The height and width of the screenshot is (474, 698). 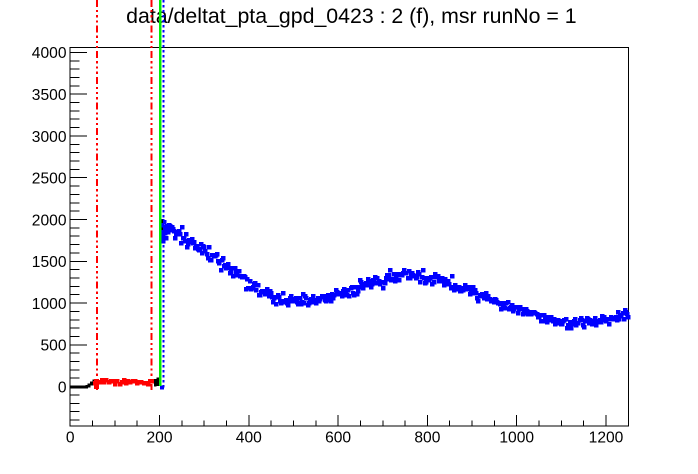 What do you see at coordinates (53, 346) in the screenshot?
I see `svg-text: 500` at bounding box center [53, 346].